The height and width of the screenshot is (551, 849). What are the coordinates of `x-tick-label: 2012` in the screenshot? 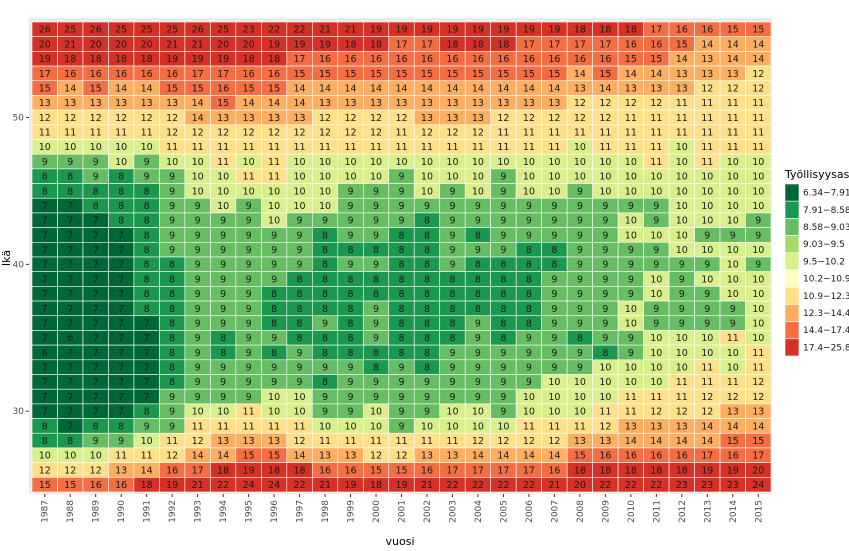 It's located at (683, 511).